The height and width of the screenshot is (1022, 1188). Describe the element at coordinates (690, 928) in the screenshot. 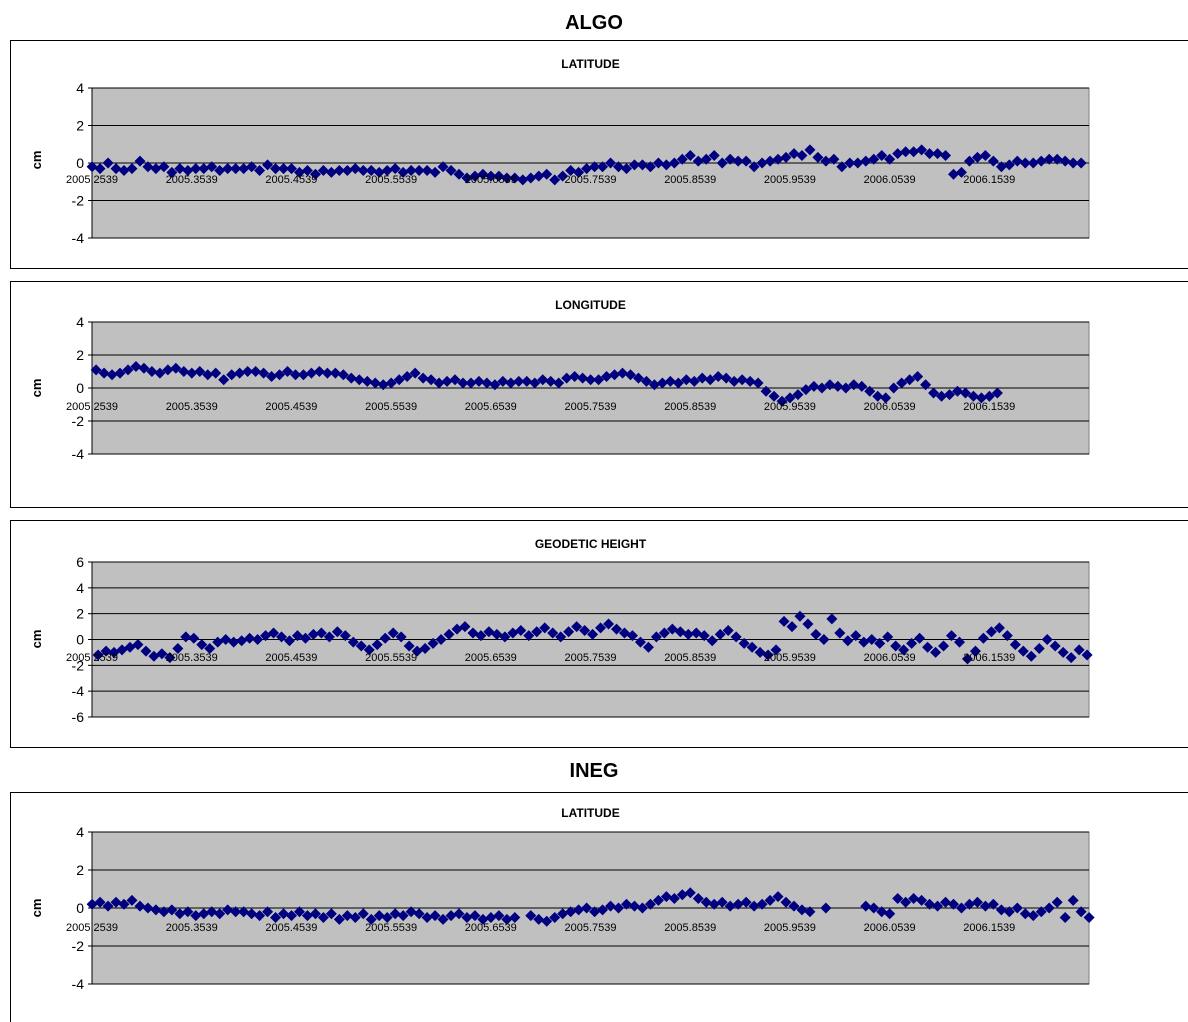

I see `x-tick-label: 2005.8539` at that location.